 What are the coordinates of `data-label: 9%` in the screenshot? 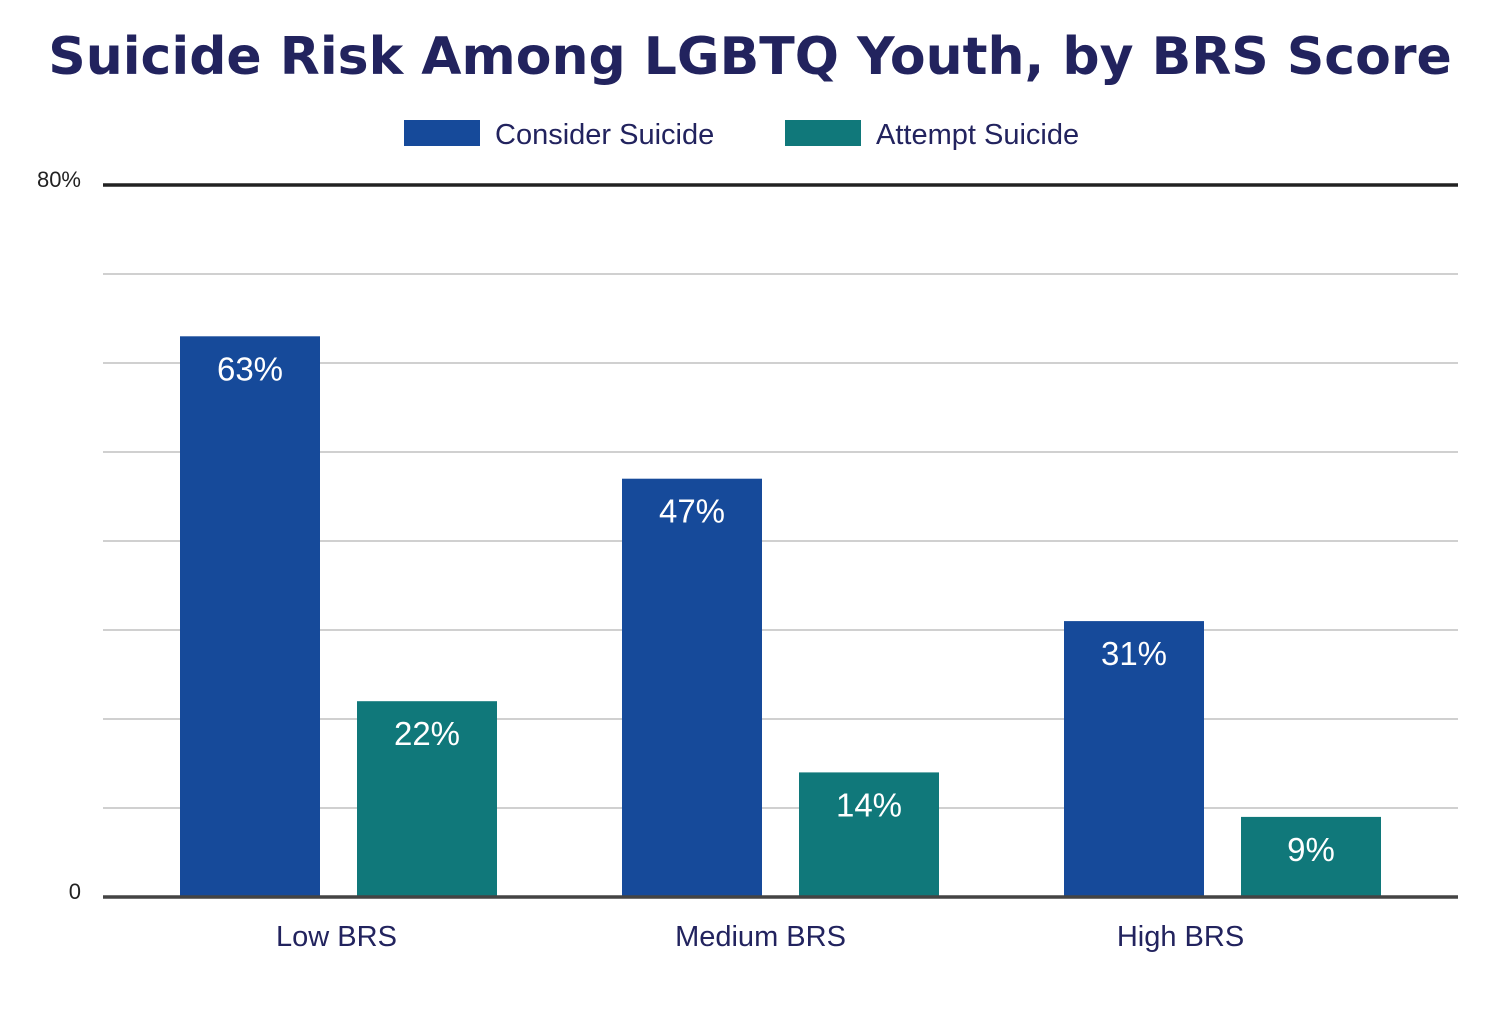 It's located at (1311, 849).